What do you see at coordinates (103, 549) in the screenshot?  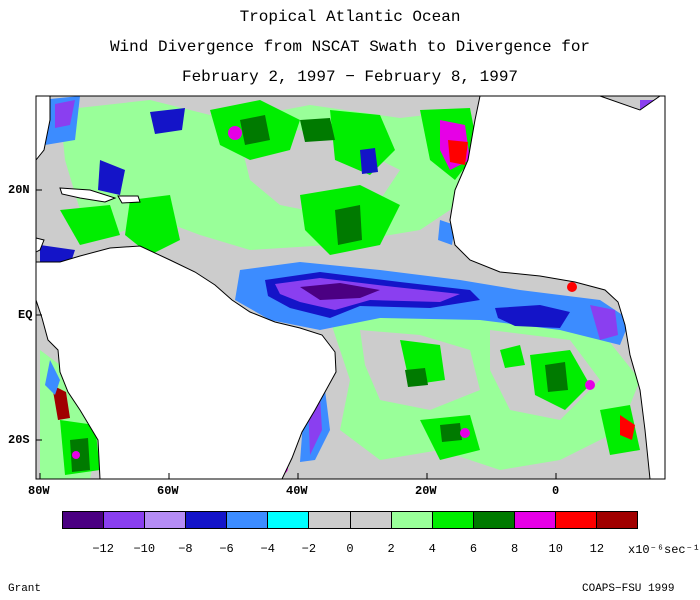 I see `legend-tick-label: −12` at bounding box center [103, 549].